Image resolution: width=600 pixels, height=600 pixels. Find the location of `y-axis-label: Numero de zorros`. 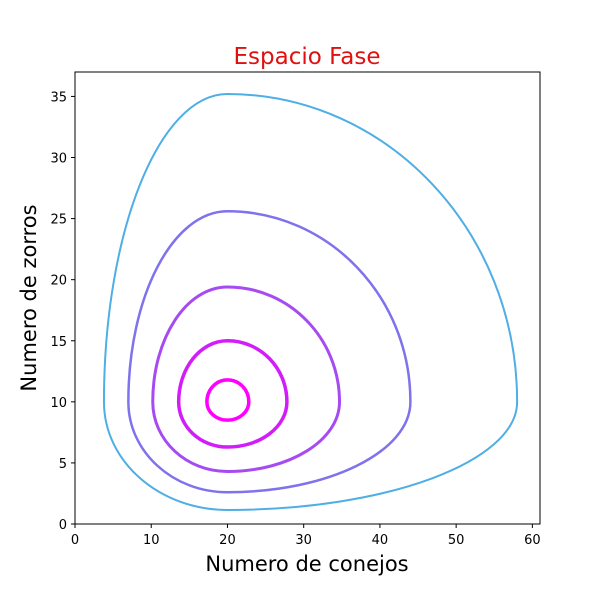

y-axis-label: Numero de zorros is located at coordinates (29, 297).